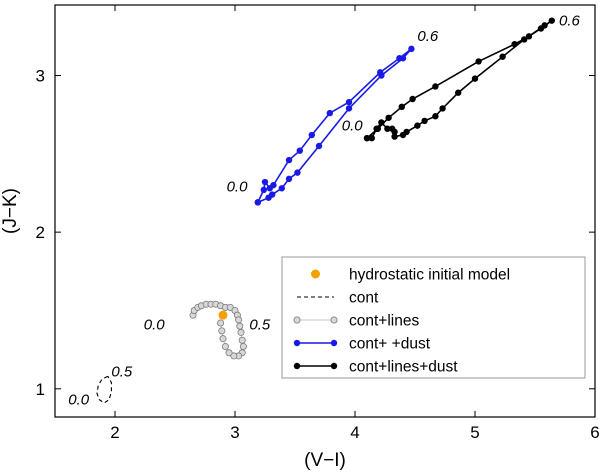  What do you see at coordinates (114, 432) in the screenshot?
I see `x-tick-label: 2` at bounding box center [114, 432].